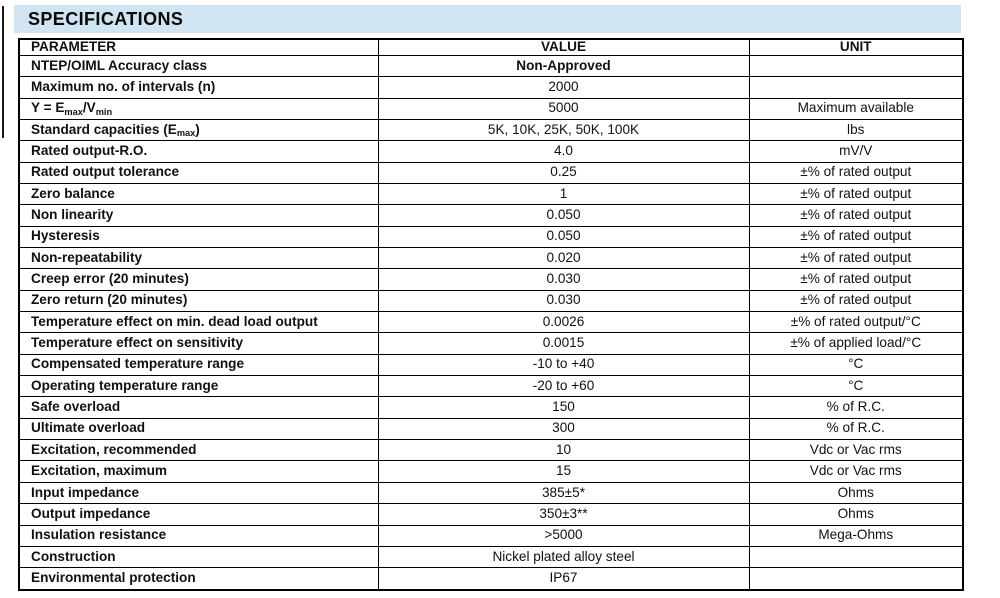 This screenshot has height=598, width=1000. Describe the element at coordinates (563, 47) in the screenshot. I see `column-header-value: VALUE` at that location.